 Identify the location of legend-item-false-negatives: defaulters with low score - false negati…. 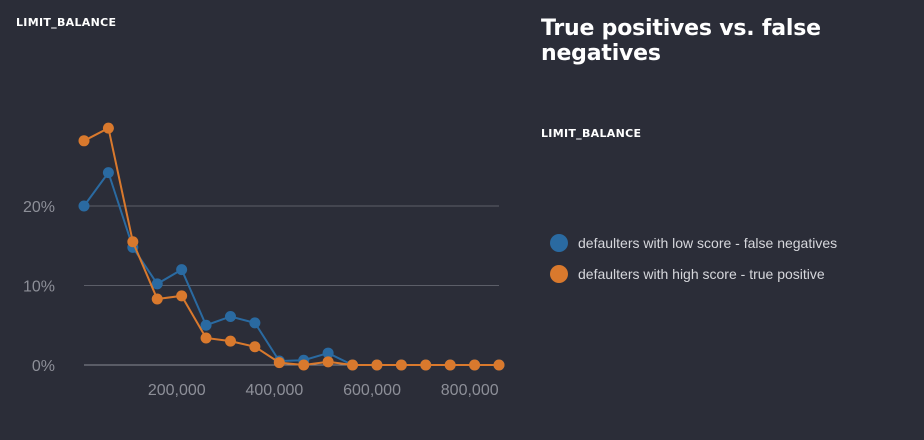
(693, 243).